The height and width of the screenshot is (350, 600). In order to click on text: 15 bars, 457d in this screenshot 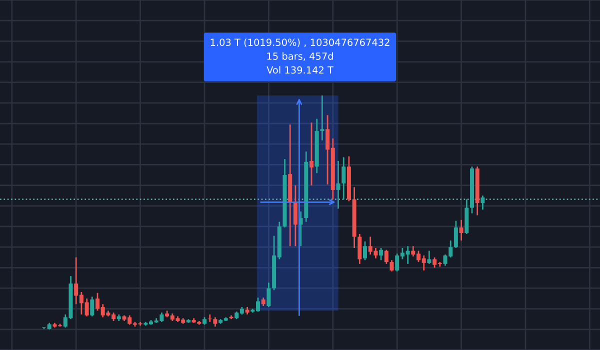, I will do `click(300, 56)`.